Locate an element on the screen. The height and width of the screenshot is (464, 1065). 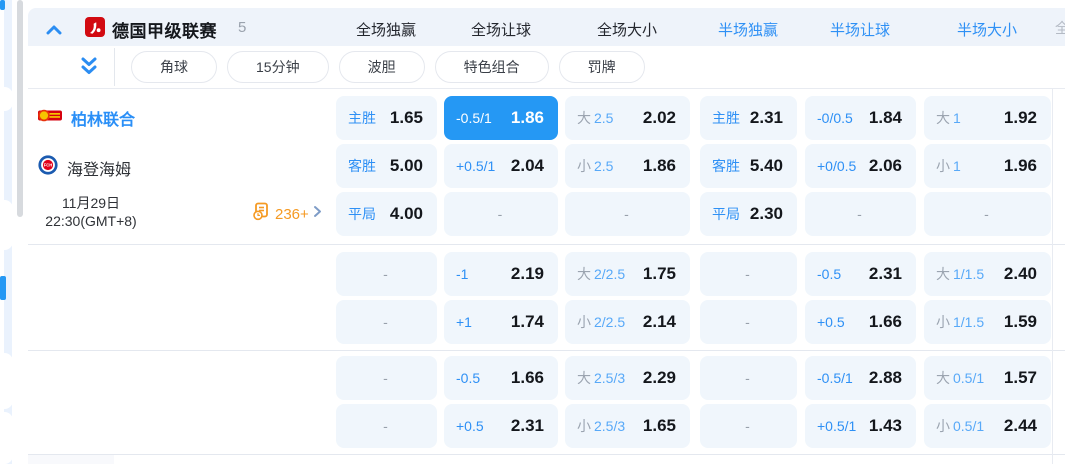
filter-pill: 罚牌 is located at coordinates (601, 67).